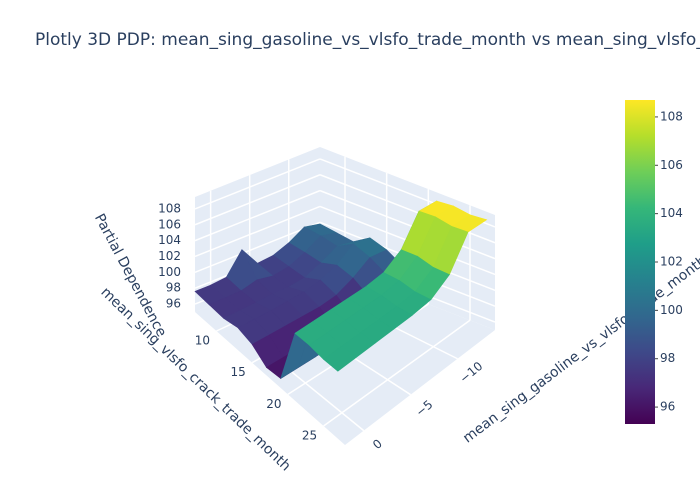 The width and height of the screenshot is (700, 500). What do you see at coordinates (340, 358) in the screenshot?
I see `surface-cell` at bounding box center [340, 358].